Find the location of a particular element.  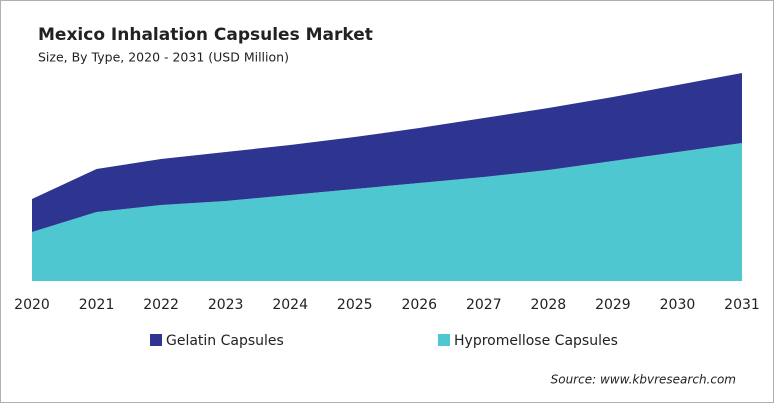

x-tick-label: 2024 is located at coordinates (290, 305).